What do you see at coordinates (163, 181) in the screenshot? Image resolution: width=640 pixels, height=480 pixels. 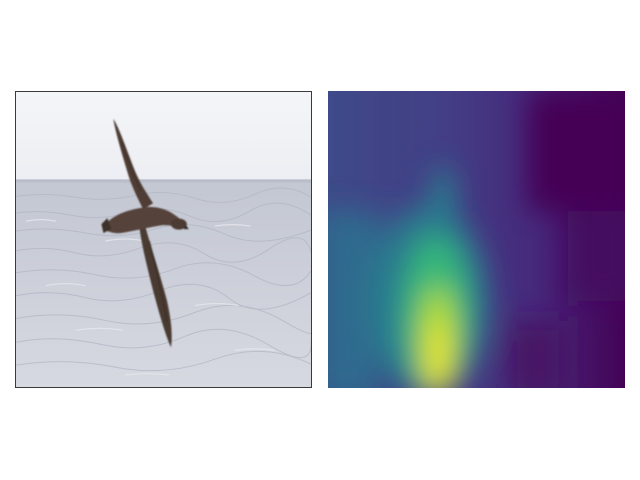 I see `horizon` at bounding box center [163, 181].